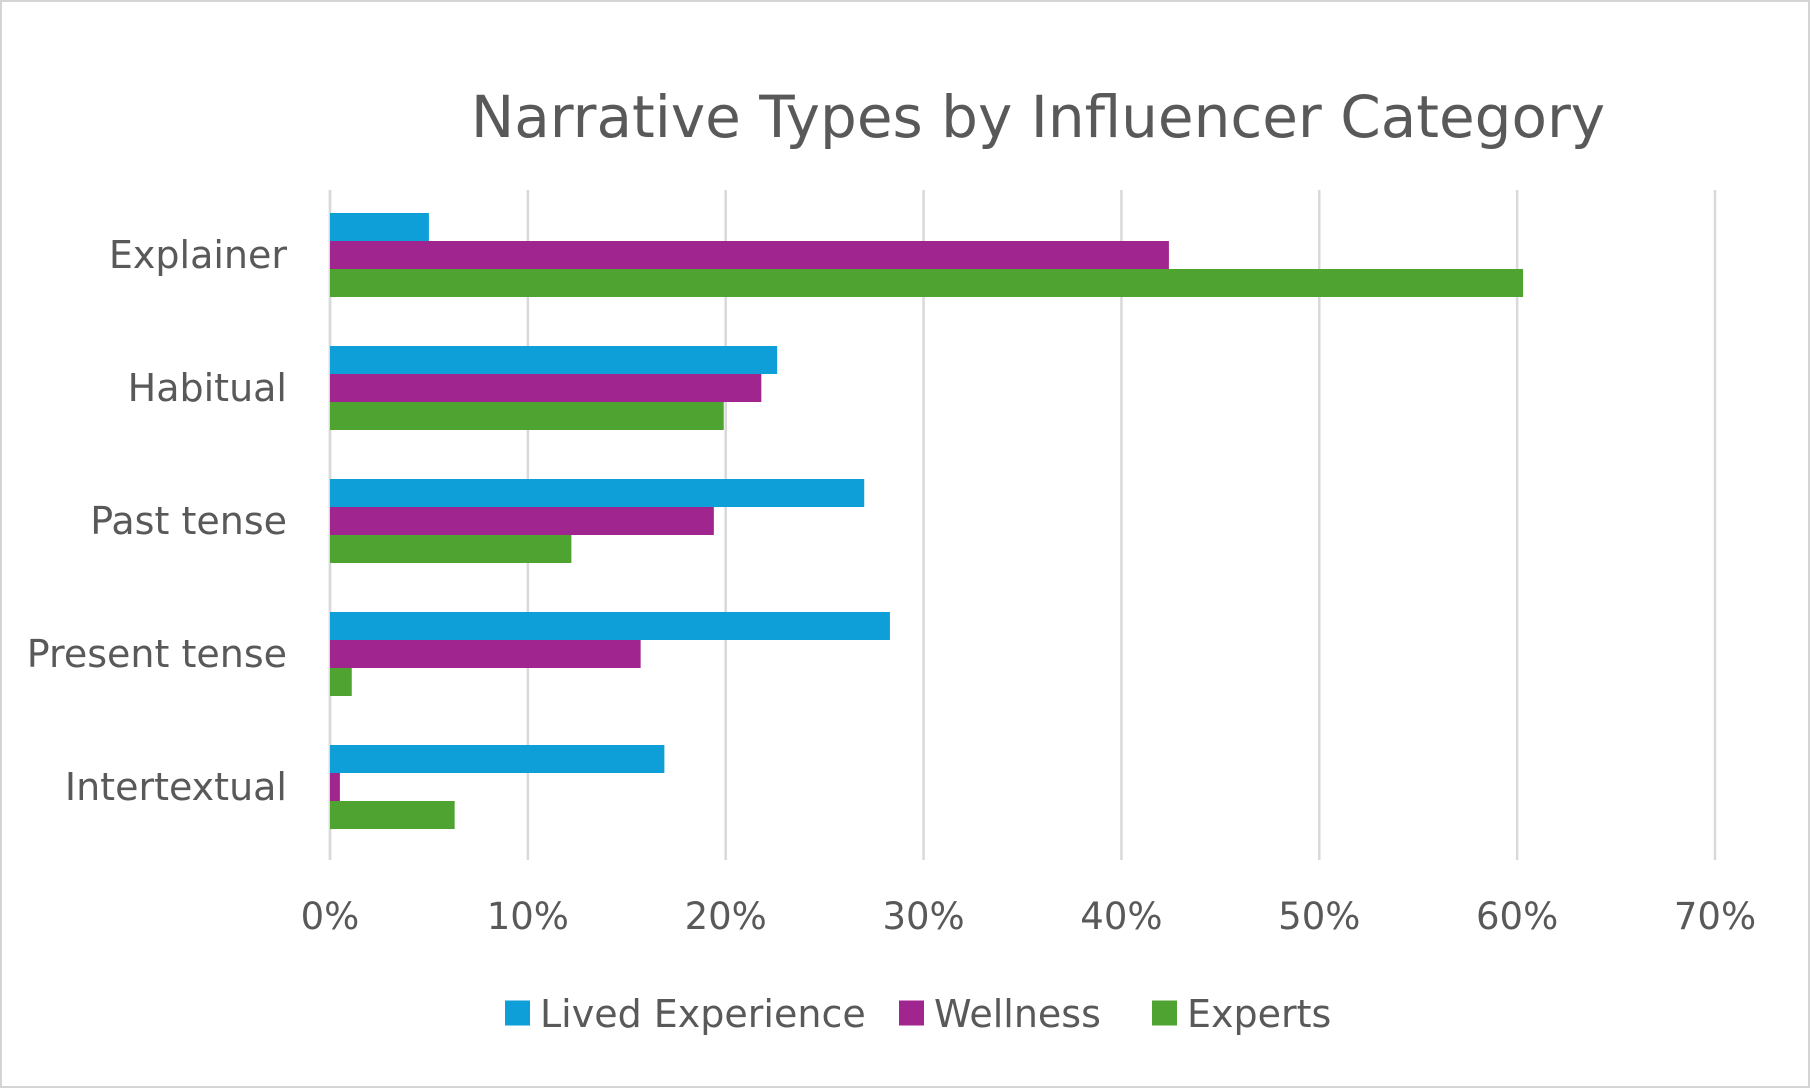  Describe the element at coordinates (198, 255) in the screenshot. I see `category-label: Explainer` at that location.